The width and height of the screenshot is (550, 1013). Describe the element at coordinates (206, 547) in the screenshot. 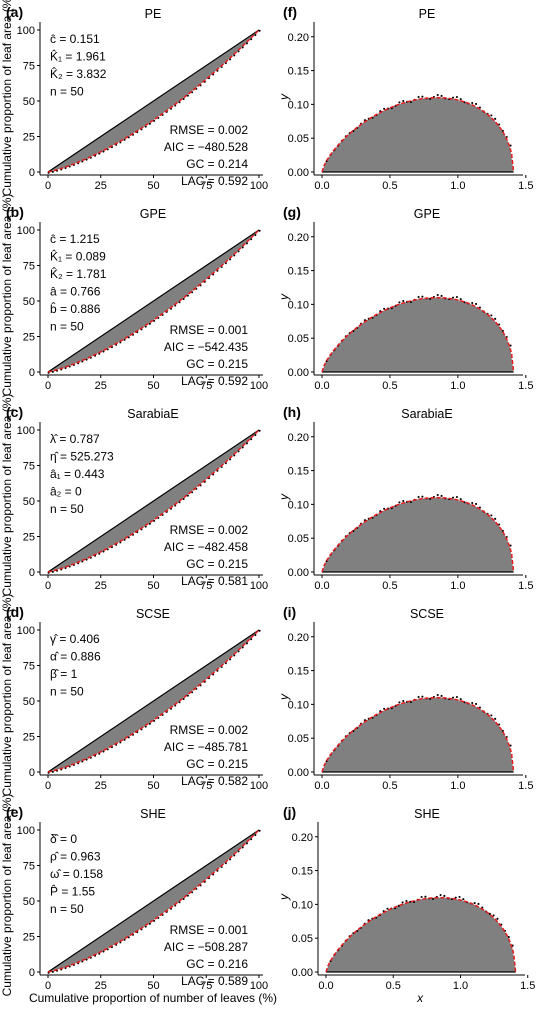

I see `fit-statistic: AIC = −482.458` at that location.